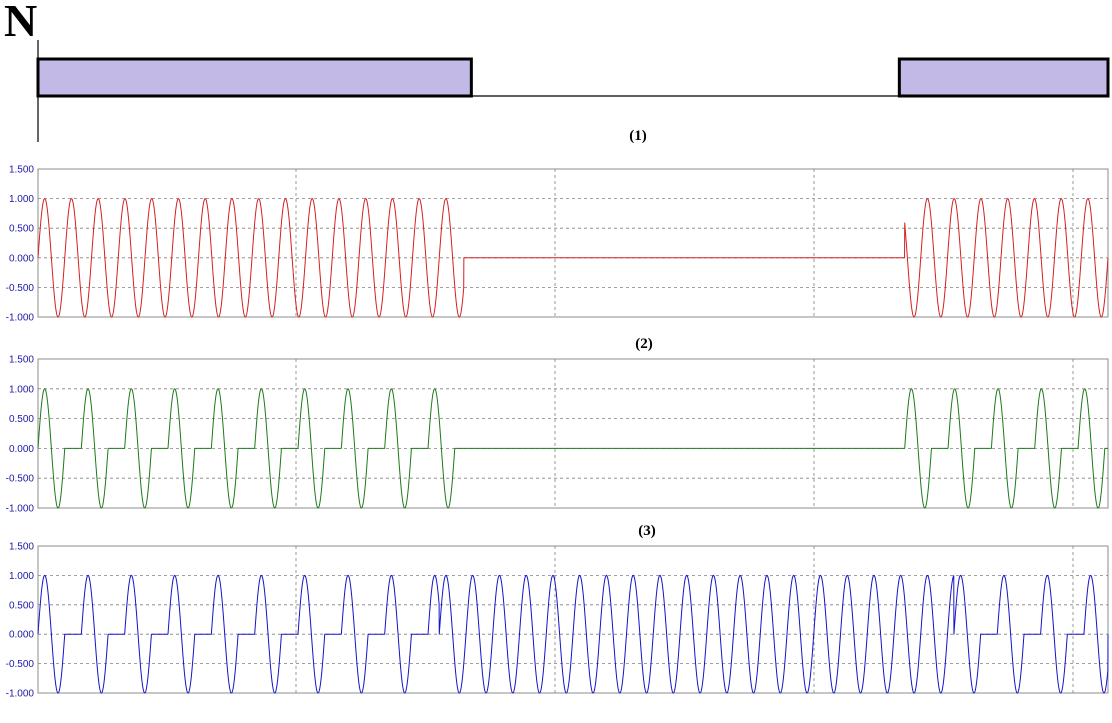 Image resolution: width=1112 pixels, height=723 pixels. Describe the element at coordinates (638, 136) in the screenshot. I see `panel-title-1: (1)` at that location.